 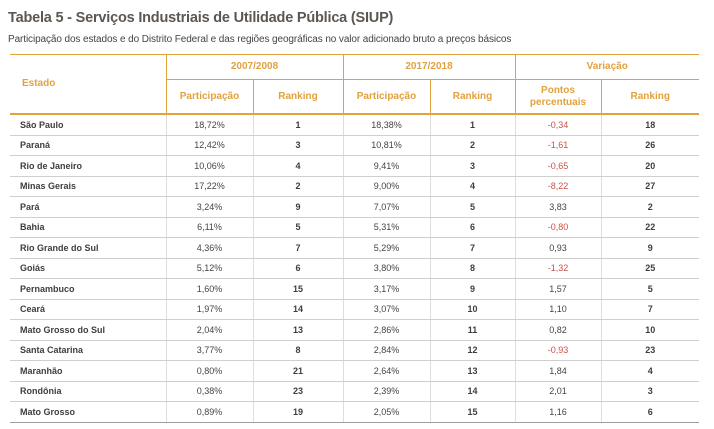 I want to click on cell-part-2007: 0,38%, so click(x=209, y=391).